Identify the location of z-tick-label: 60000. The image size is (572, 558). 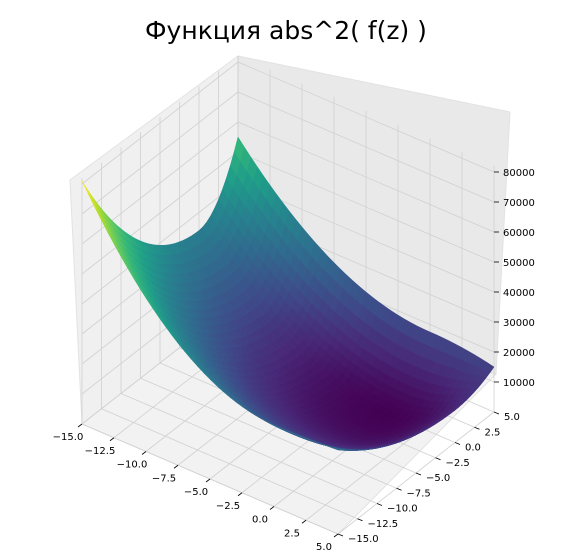
(519, 233).